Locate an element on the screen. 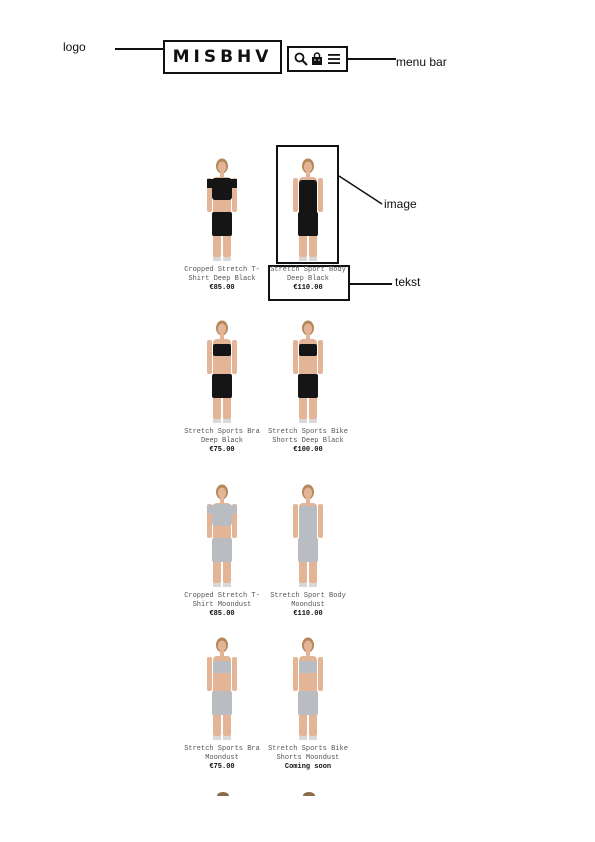 Image resolution: width=595 pixels, height=842 pixels. hamburger-menu-icon is located at coordinates (334, 59).